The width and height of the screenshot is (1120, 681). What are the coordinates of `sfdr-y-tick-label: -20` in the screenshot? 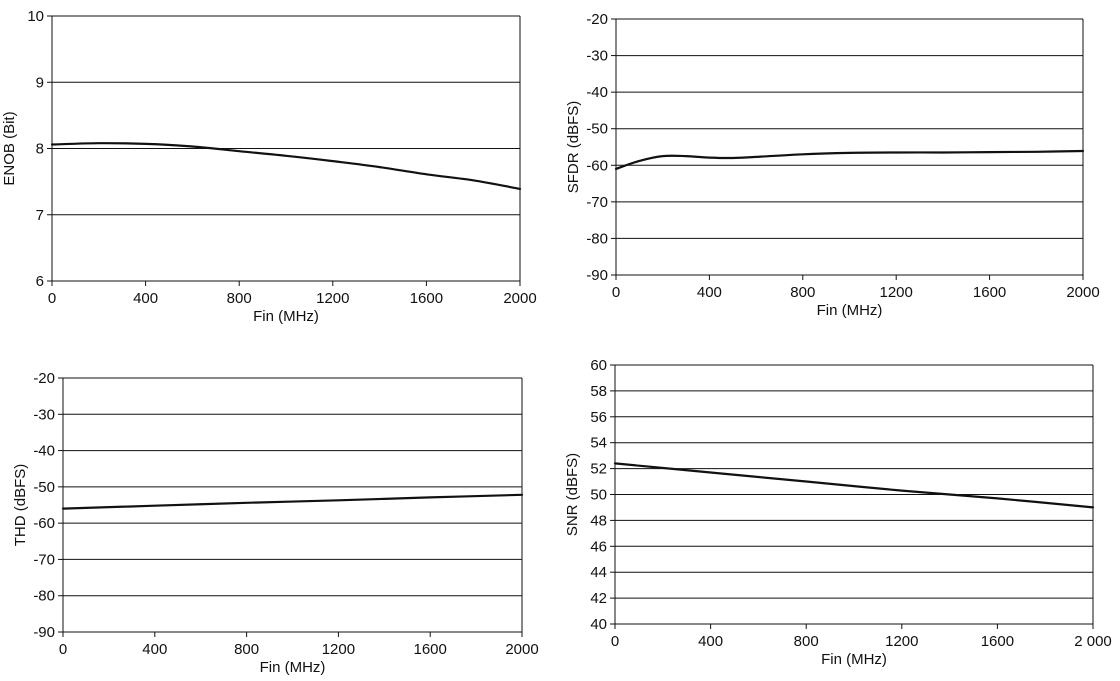 It's located at (597, 19).